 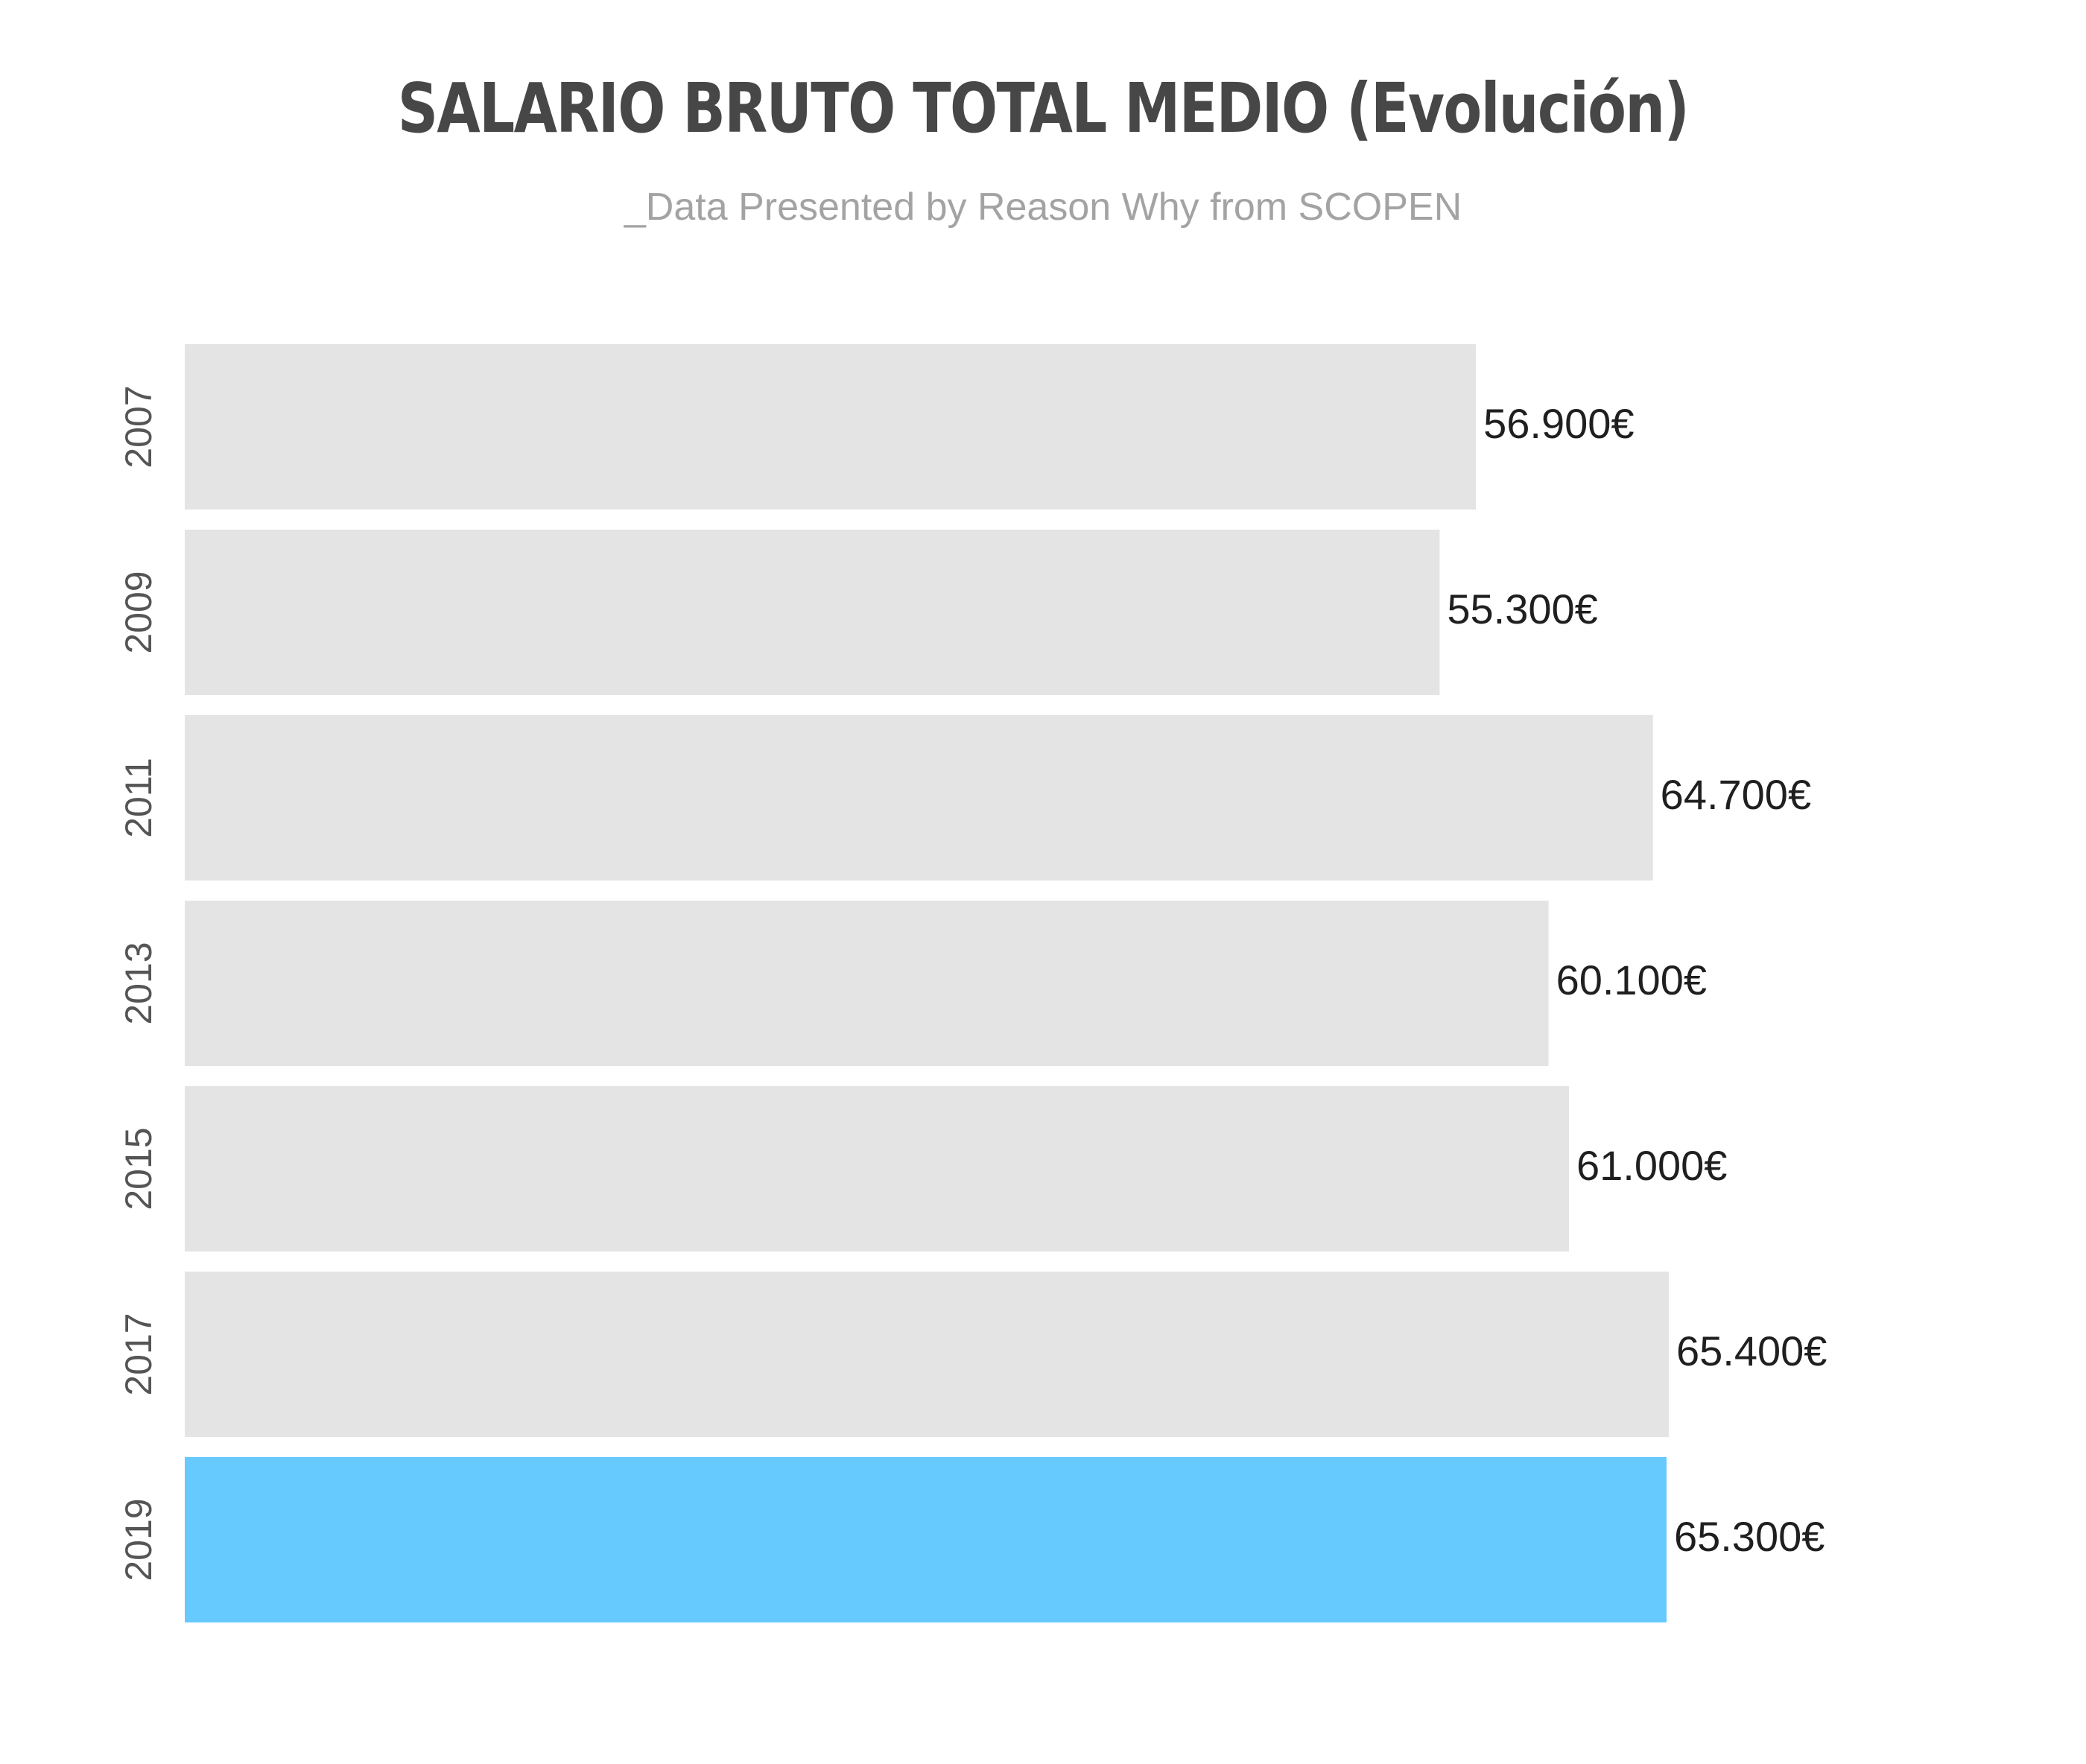 I want to click on chart-title: SALARIO BRUTO TOTAL MEDIO (Evolución), so click(x=1043, y=109).